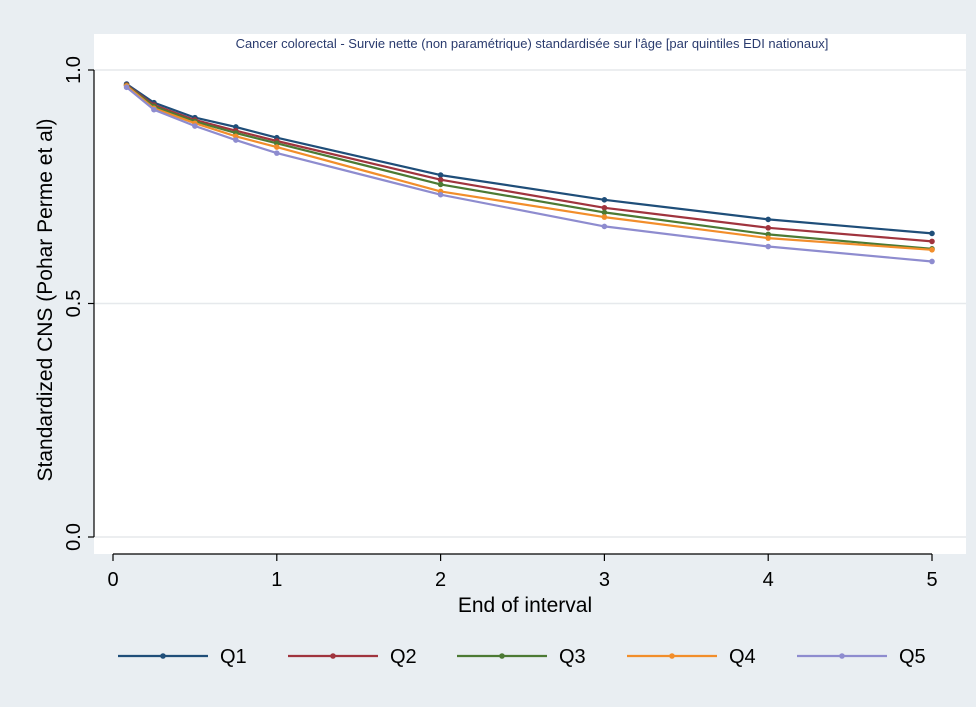 This screenshot has height=707, width=976. I want to click on x-tick-label: 2, so click(440, 580).